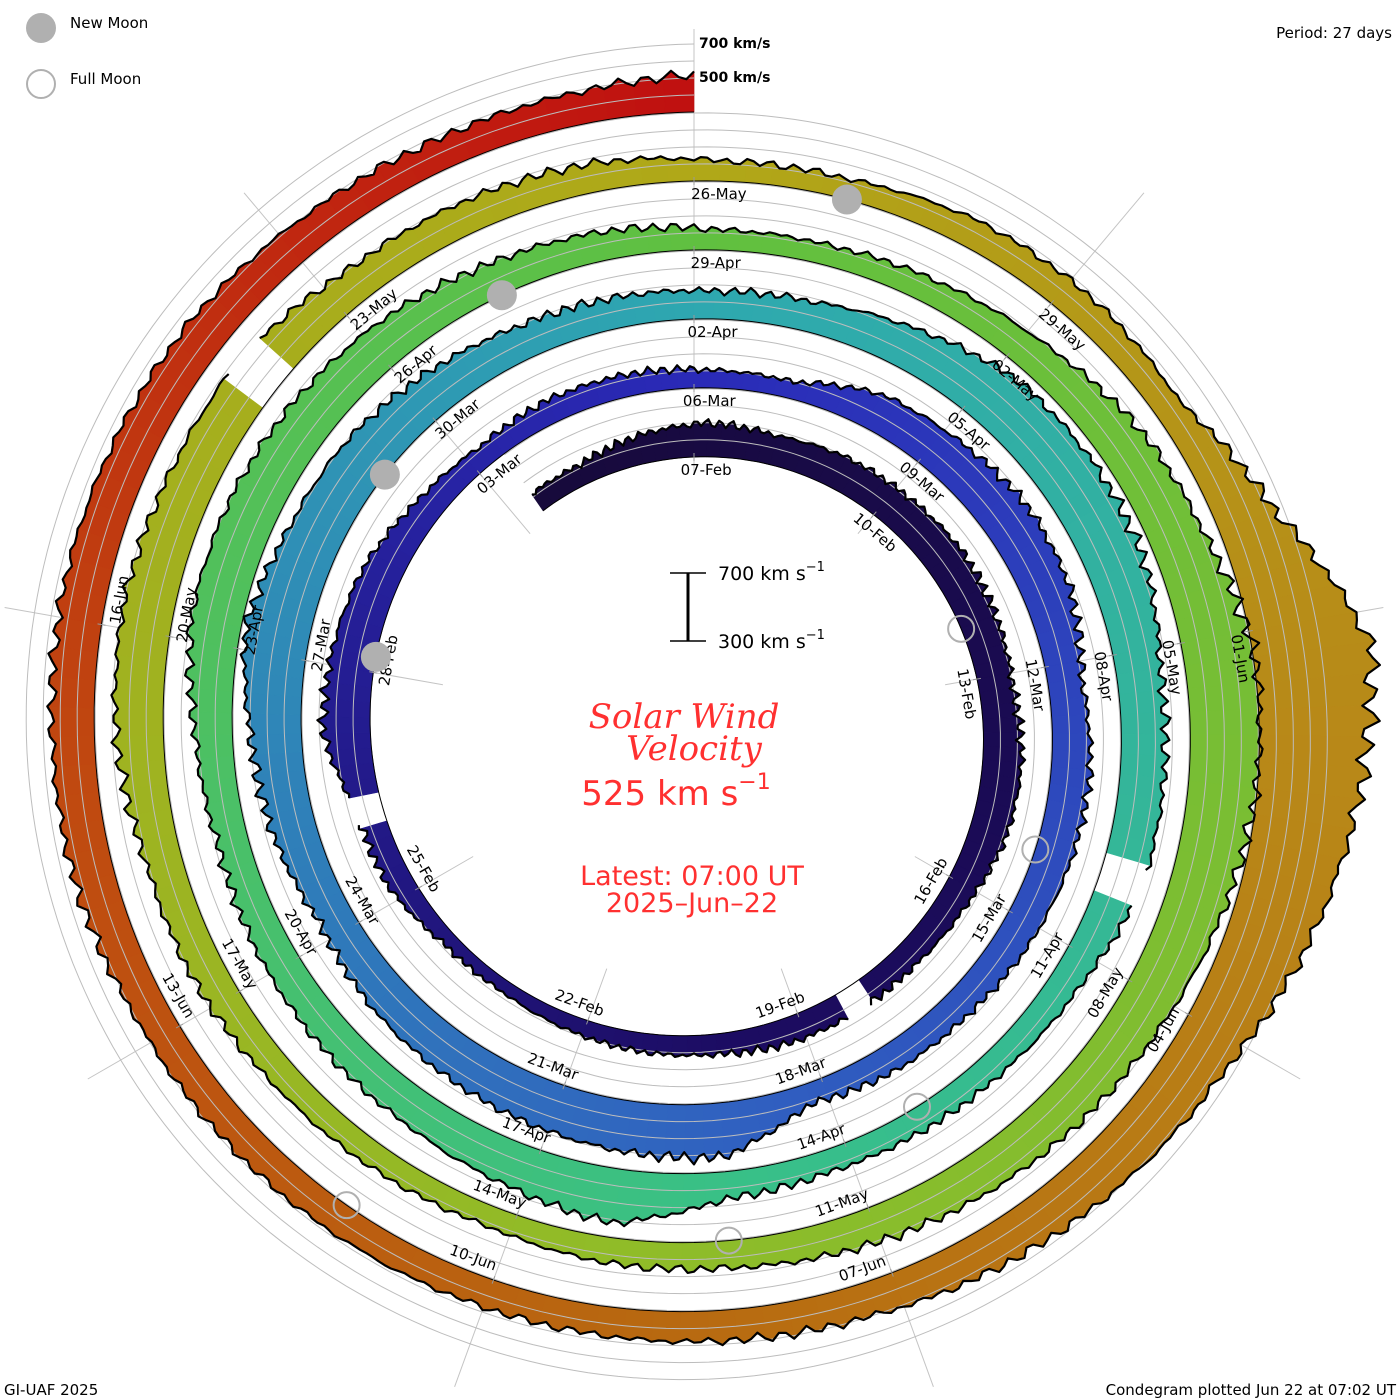 The width and height of the screenshot is (1400, 1400). I want to click on period-label: Period: 27 days, so click(1334, 33).